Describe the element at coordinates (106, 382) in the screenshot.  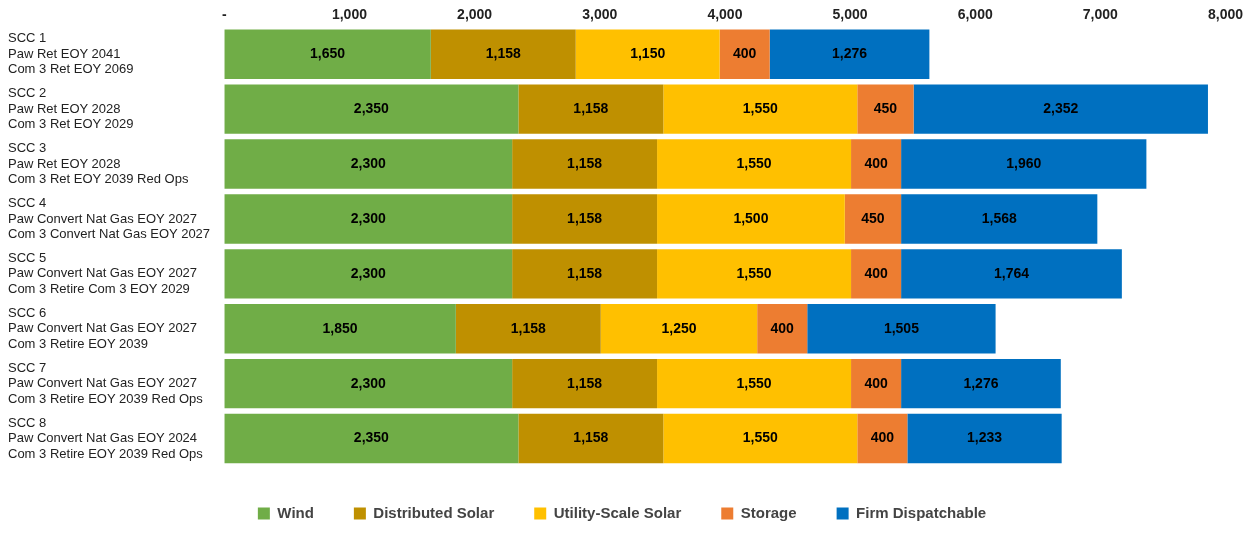
I see `y-tick-label: SCC 7 Paw Convert Nat Gas EOY 2027 Com 3 Retire EOY 2039 Red Ops` at that location.